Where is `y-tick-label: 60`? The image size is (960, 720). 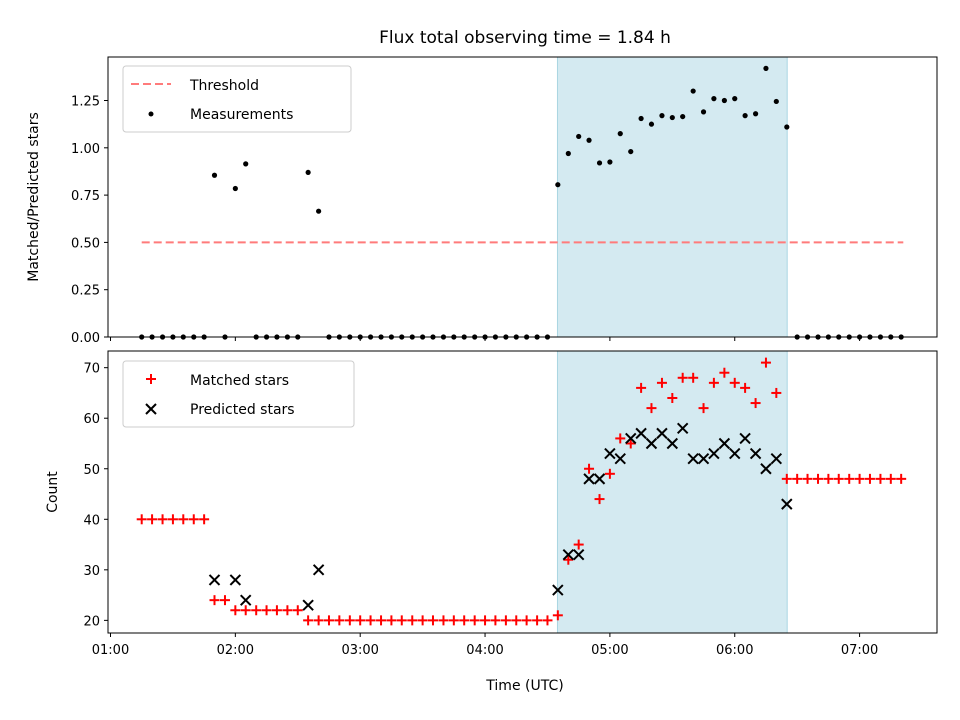
y-tick-label: 60 is located at coordinates (91, 419).